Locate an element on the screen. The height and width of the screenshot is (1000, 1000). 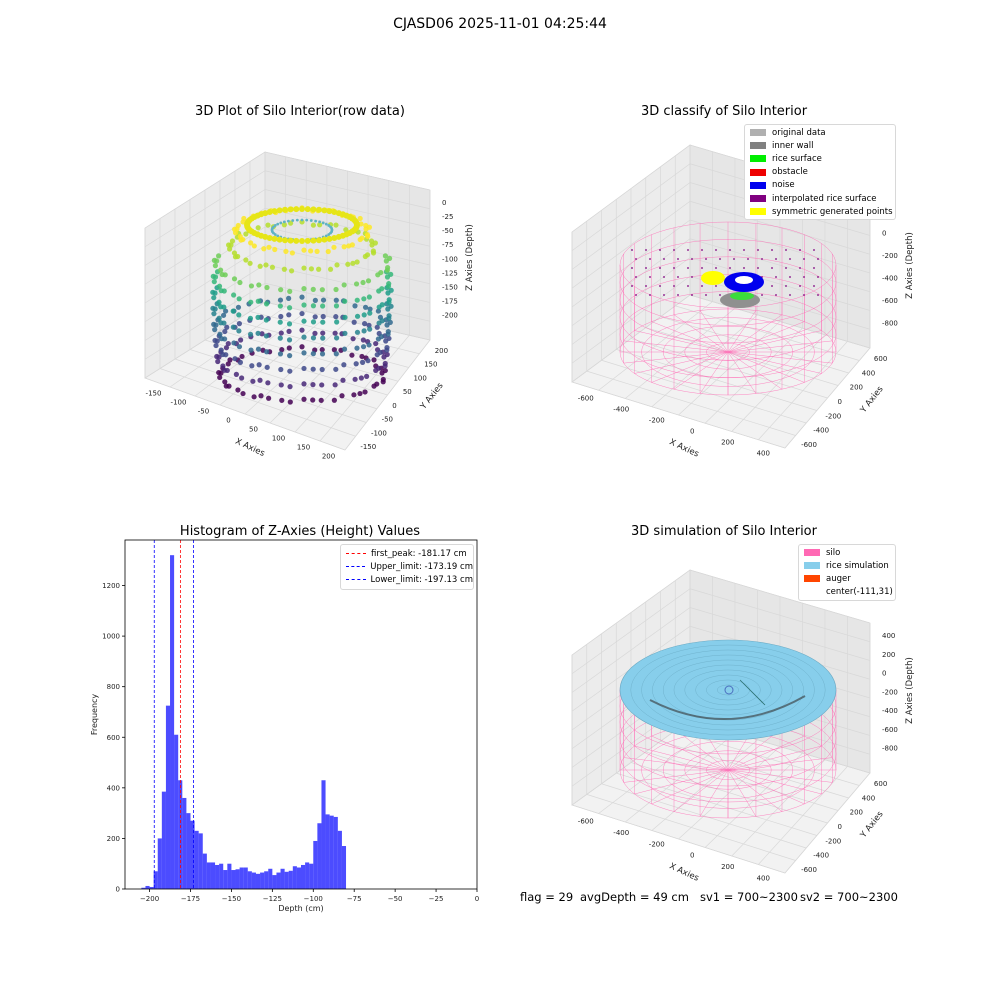
y-tick-label: 400 is located at coordinates (113, 788).